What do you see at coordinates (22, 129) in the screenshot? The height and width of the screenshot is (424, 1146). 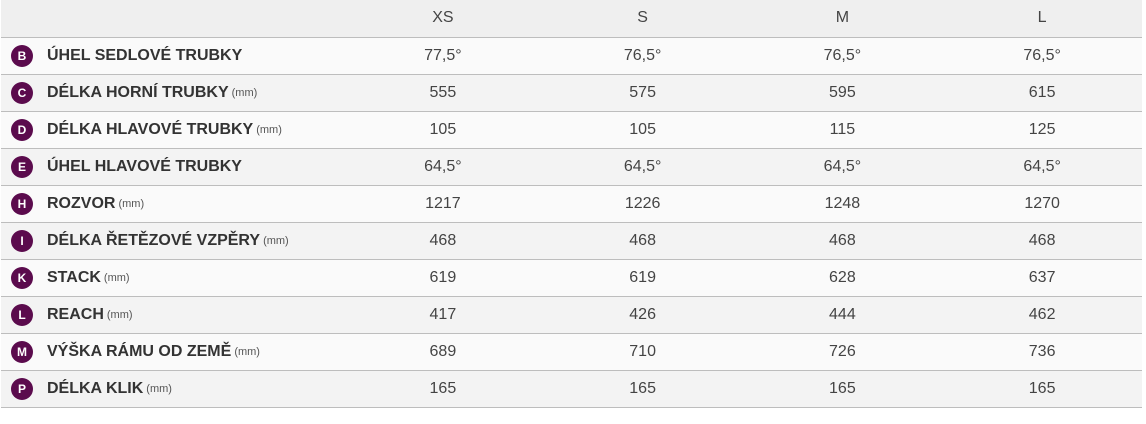 I see `measurement-badge: D` at bounding box center [22, 129].